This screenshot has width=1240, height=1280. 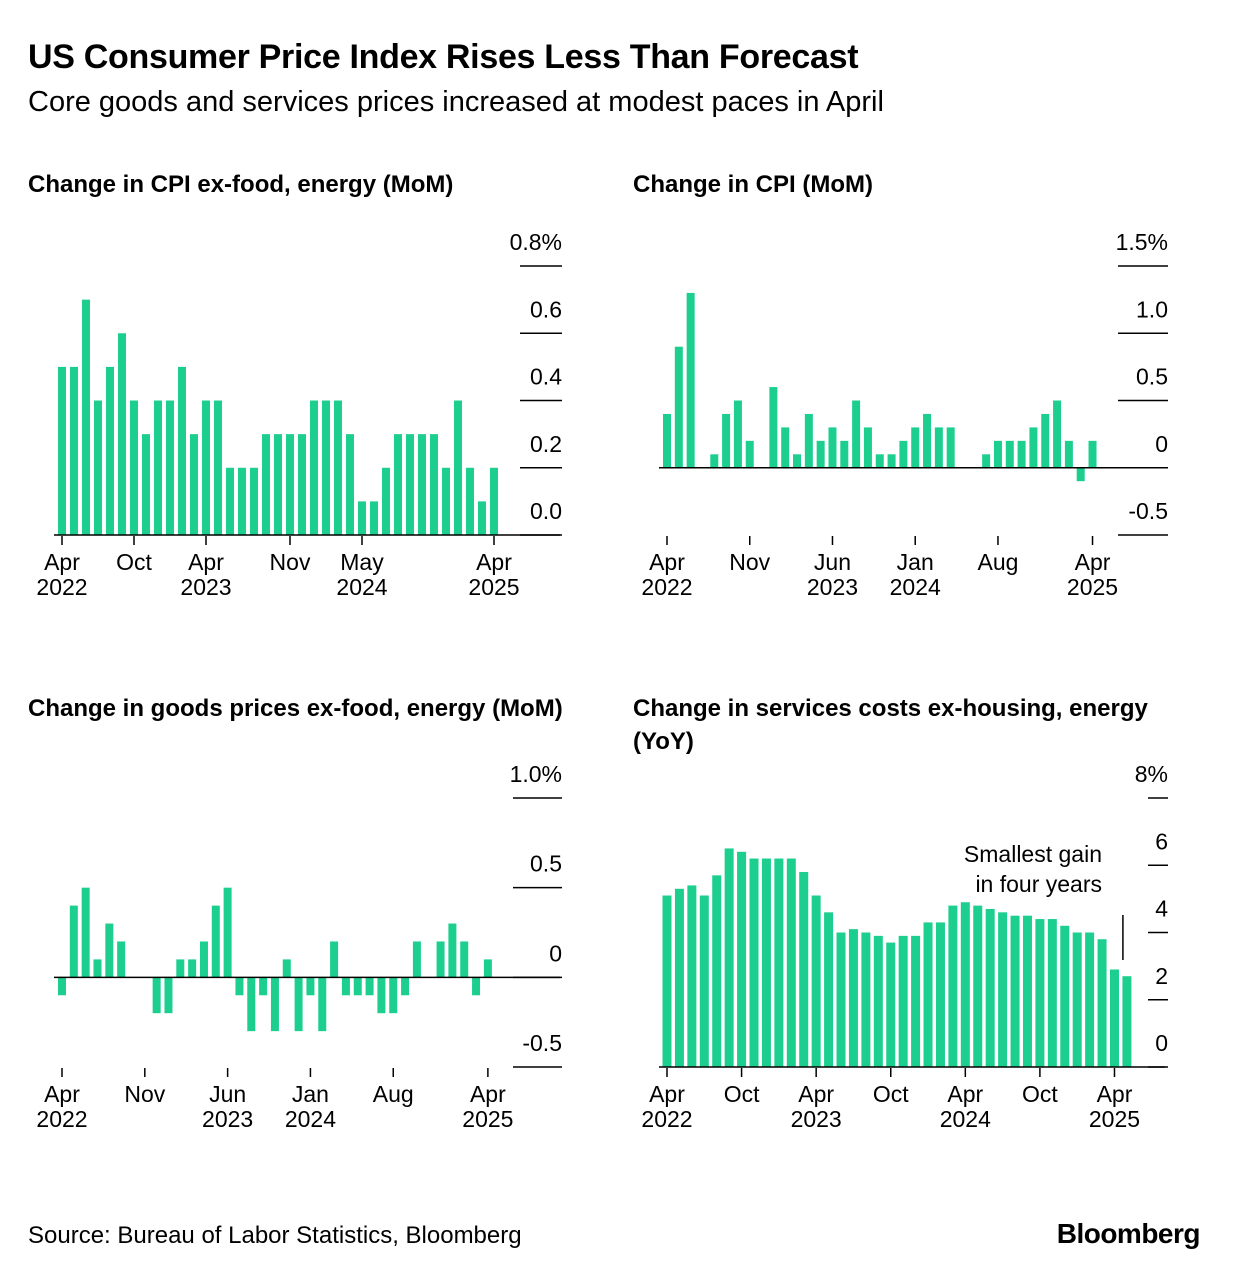 What do you see at coordinates (753, 184) in the screenshot?
I see `headline-cpi-title: Change in CPI (MoM)` at bounding box center [753, 184].